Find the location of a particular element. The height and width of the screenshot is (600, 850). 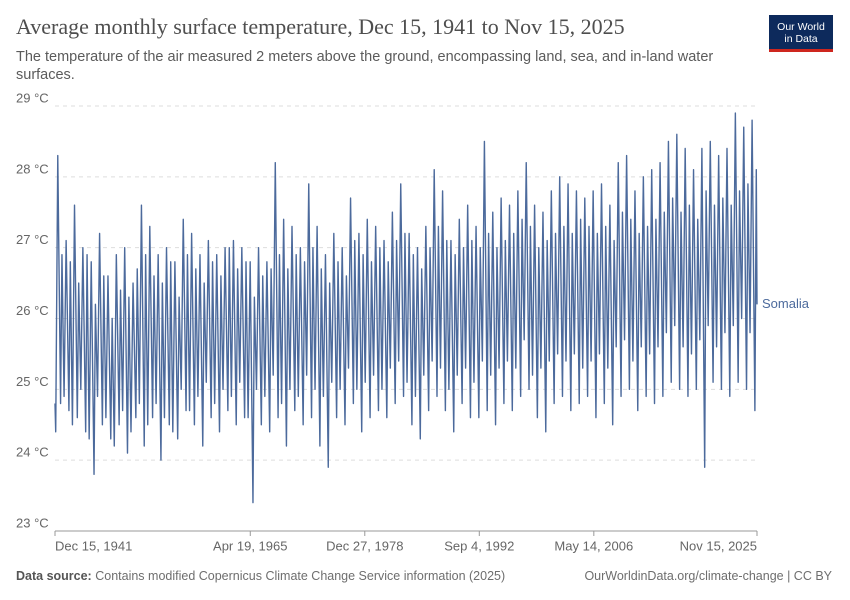

y-tick-label: 27 °C is located at coordinates (32, 239).